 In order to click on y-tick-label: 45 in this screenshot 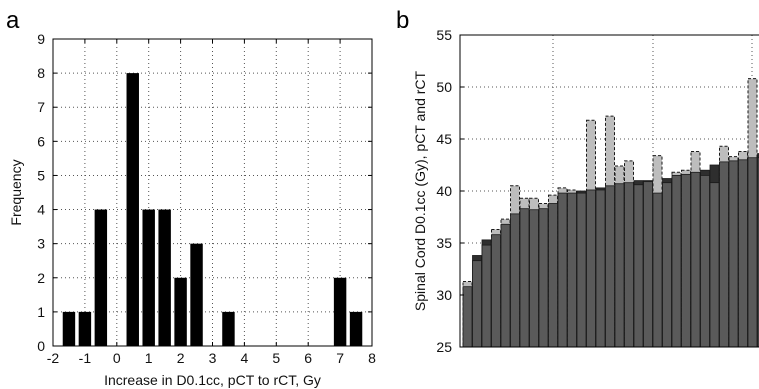, I will do `click(444, 139)`.